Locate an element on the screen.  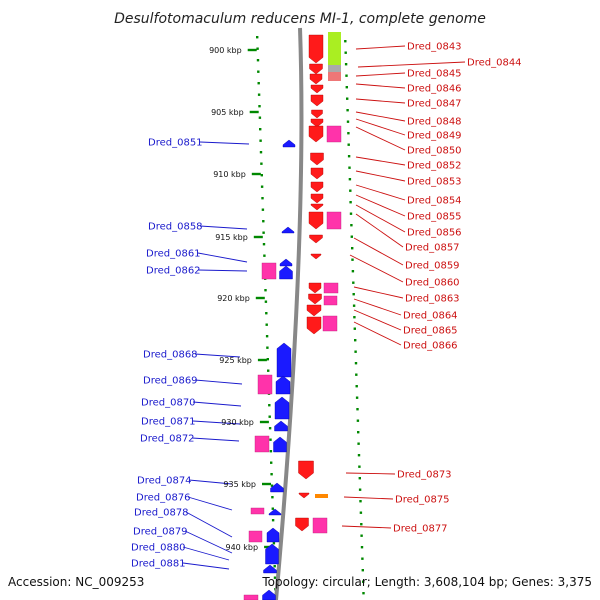
scale-tick is located at coordinates (252, 50).